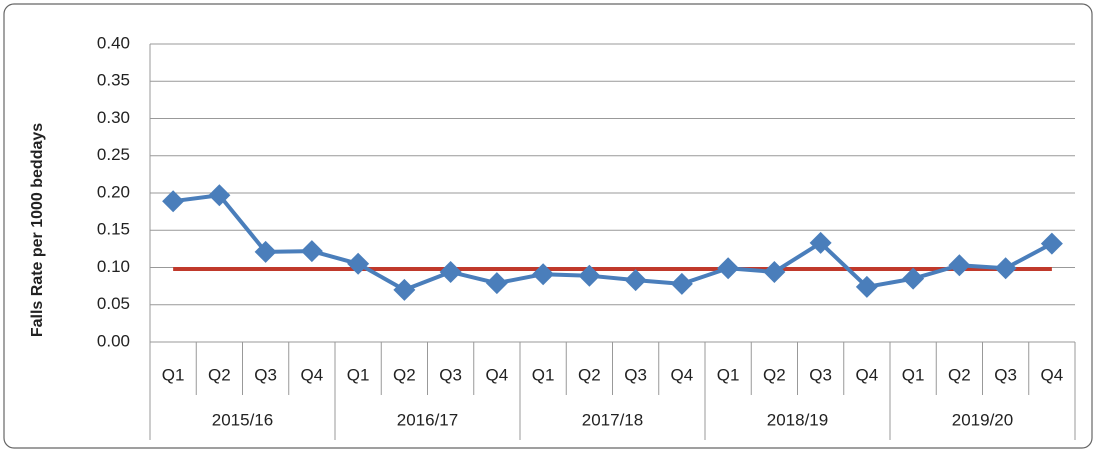 The width and height of the screenshot is (1096, 450). What do you see at coordinates (113, 42) in the screenshot?
I see `y-tick-label: 0.40` at bounding box center [113, 42].